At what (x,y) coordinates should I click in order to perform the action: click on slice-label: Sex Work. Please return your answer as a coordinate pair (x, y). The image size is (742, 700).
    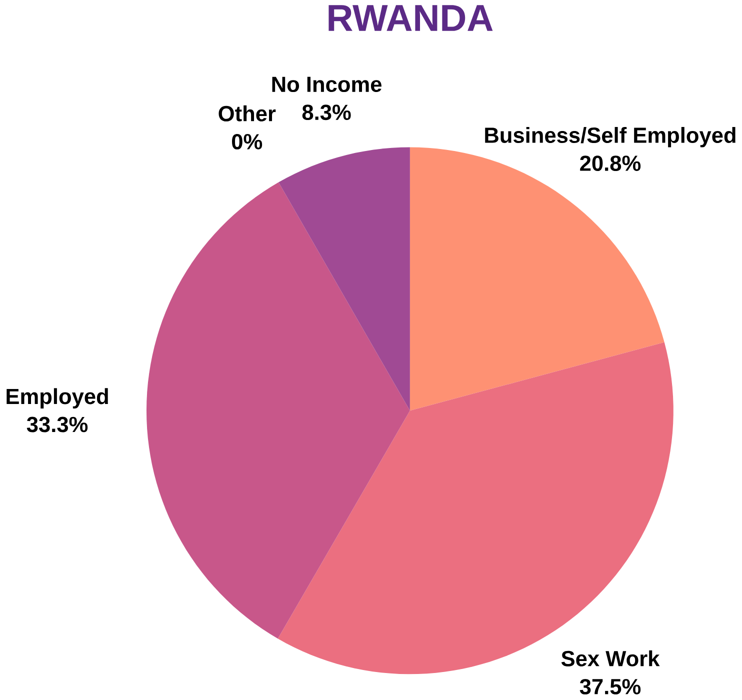
    Looking at the image, I should click on (610, 658).